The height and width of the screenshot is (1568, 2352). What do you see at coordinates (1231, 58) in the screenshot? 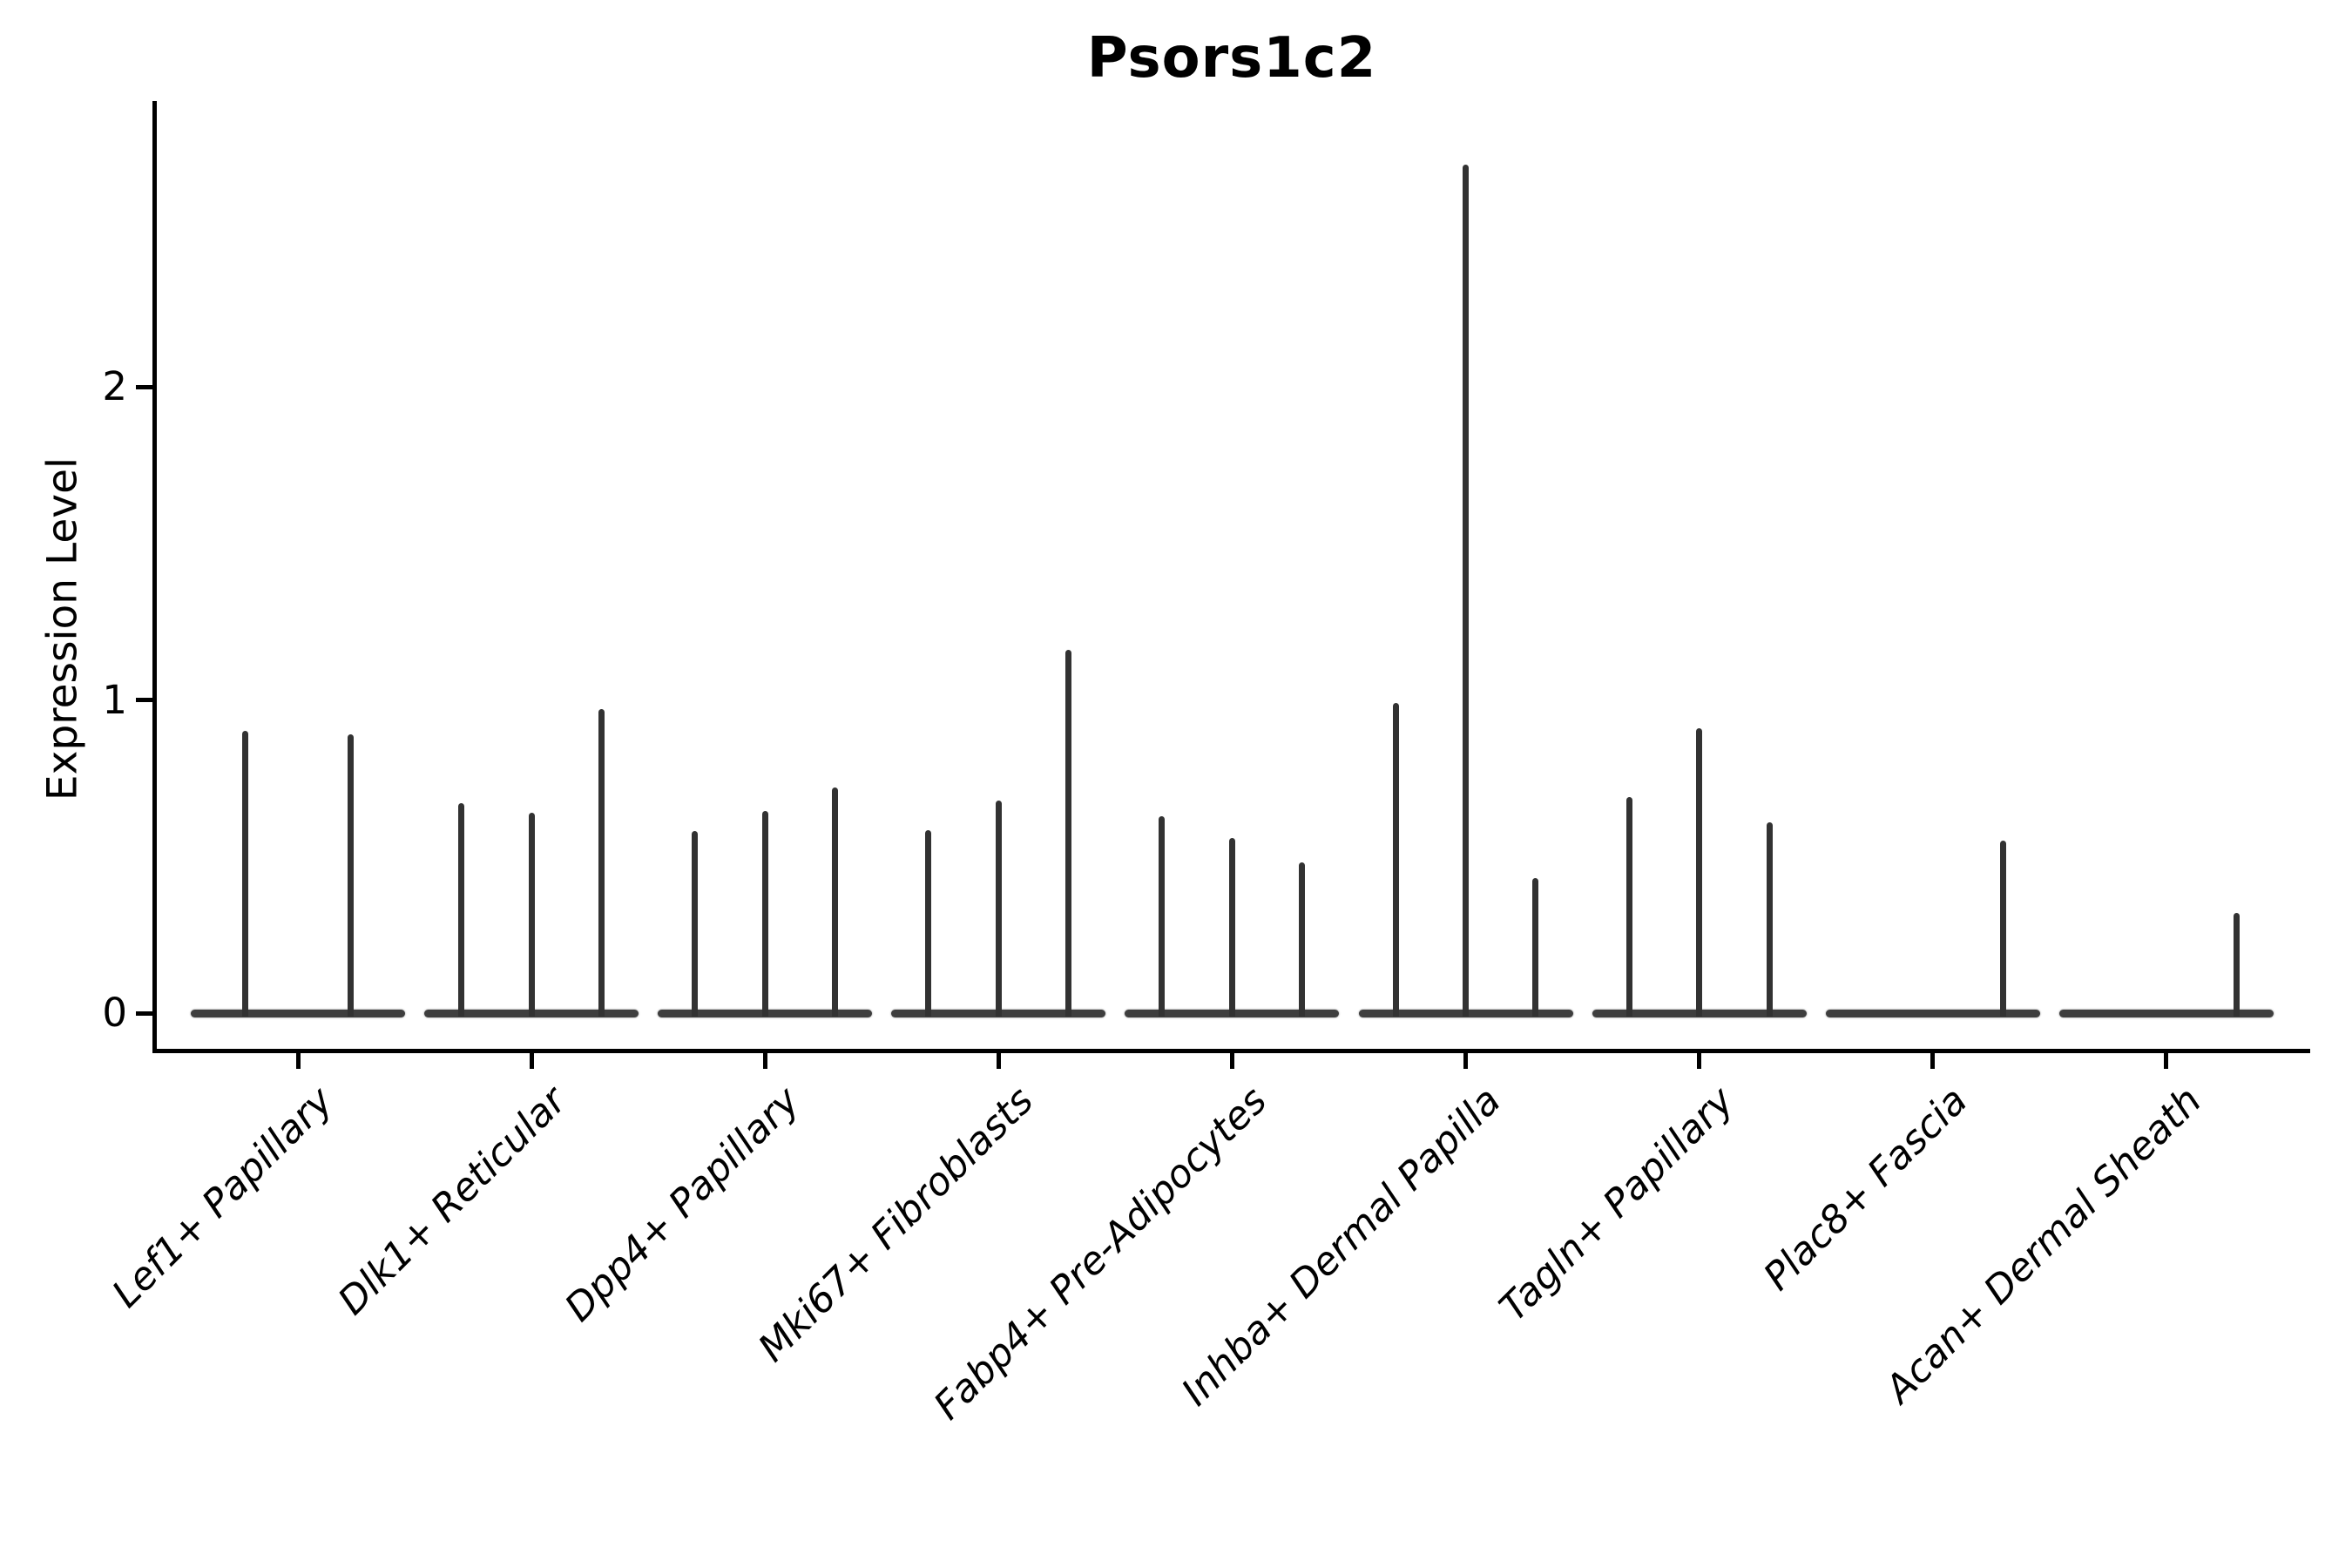
I see `chart-title: Psors1c2` at bounding box center [1231, 58].